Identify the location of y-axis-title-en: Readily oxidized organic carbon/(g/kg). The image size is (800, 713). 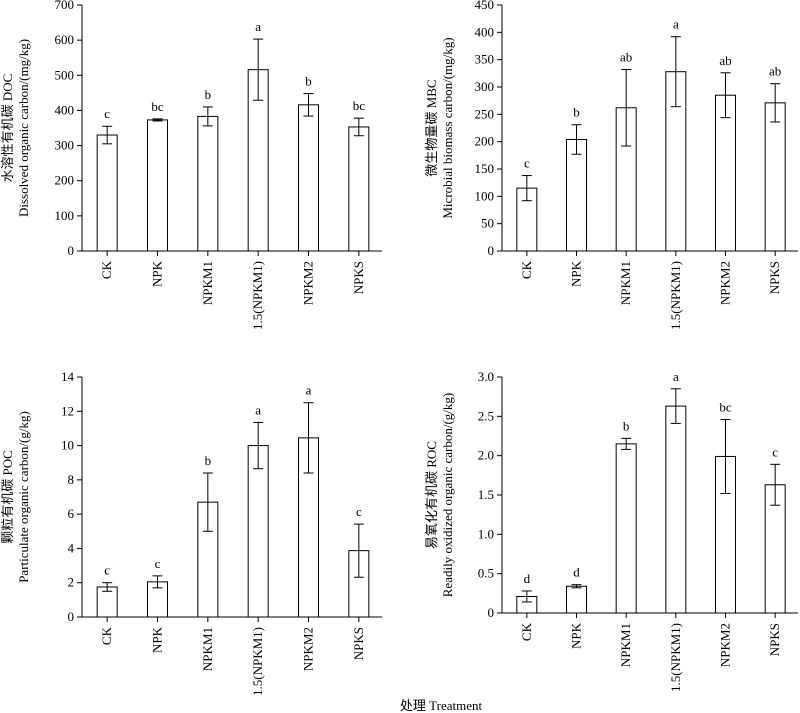
(447, 495).